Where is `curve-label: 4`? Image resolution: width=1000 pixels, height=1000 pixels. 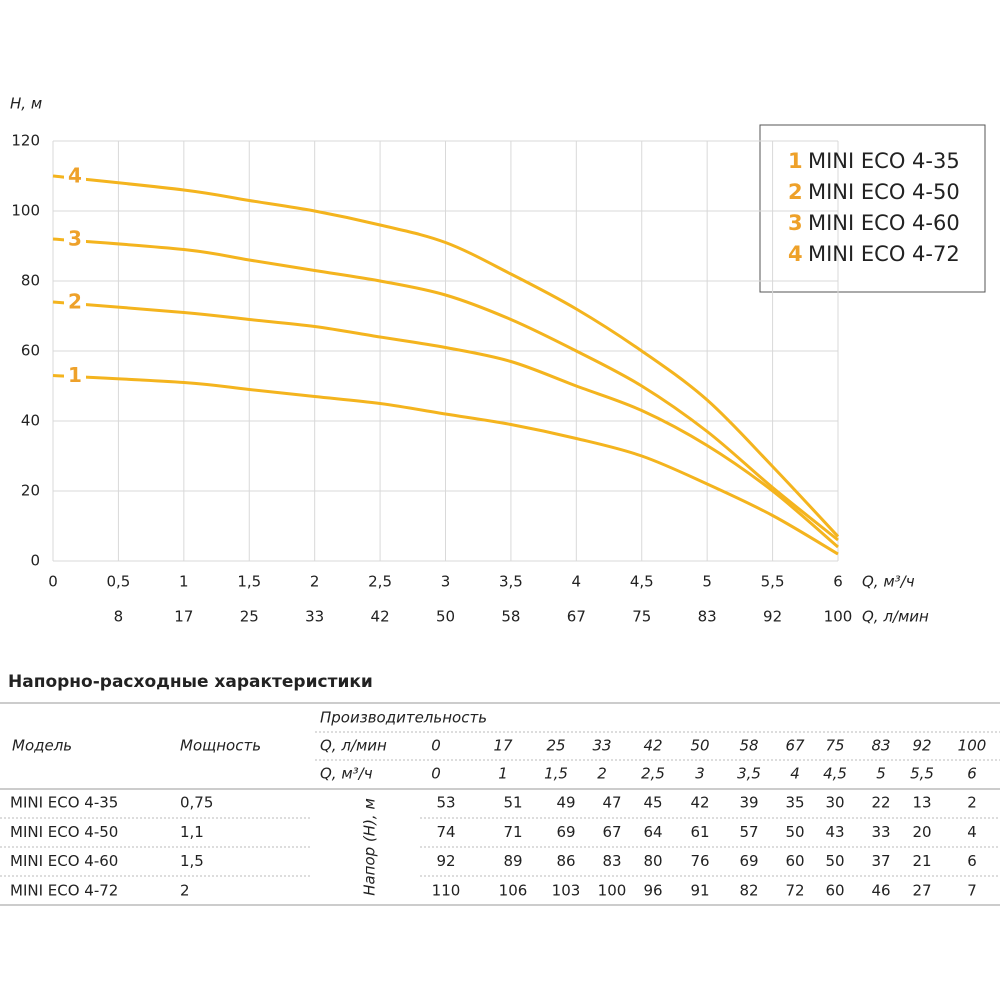 curve-label: 4 is located at coordinates (75, 176).